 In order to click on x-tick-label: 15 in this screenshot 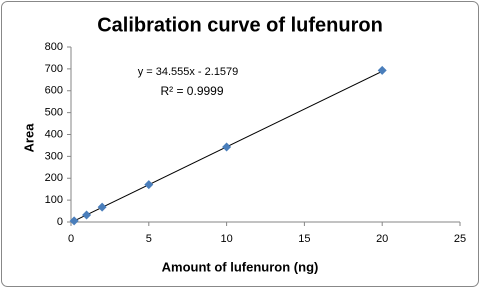, I will do `click(304, 239)`.